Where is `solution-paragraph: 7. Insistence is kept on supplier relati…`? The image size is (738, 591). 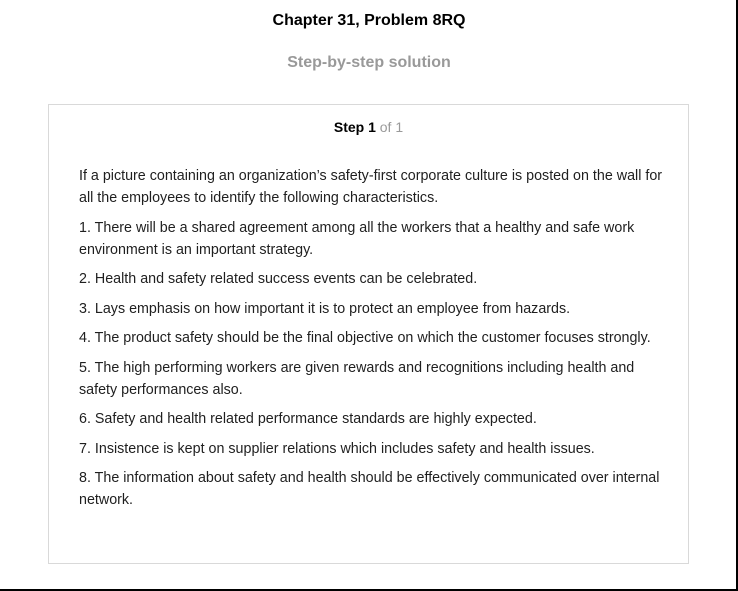 solution-paragraph: 7. Insistence is kept on supplier relati… is located at coordinates (337, 448).